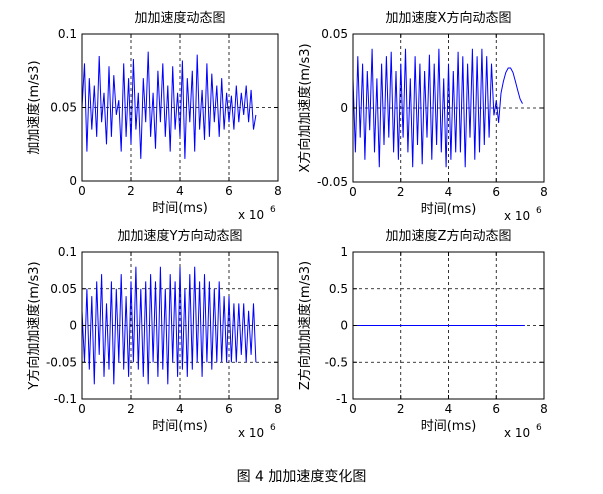 The width and height of the screenshot is (603, 494). I want to click on y-tick-label: 0.5, so click(338, 289).